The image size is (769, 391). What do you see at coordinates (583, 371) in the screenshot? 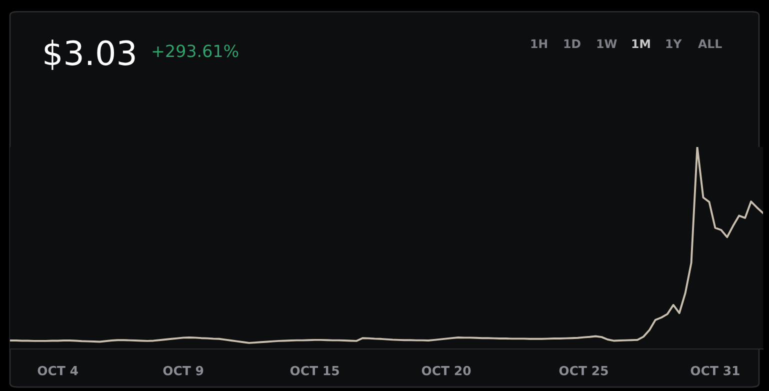
I see `x-tick-label: OCT 25` at bounding box center [583, 371].